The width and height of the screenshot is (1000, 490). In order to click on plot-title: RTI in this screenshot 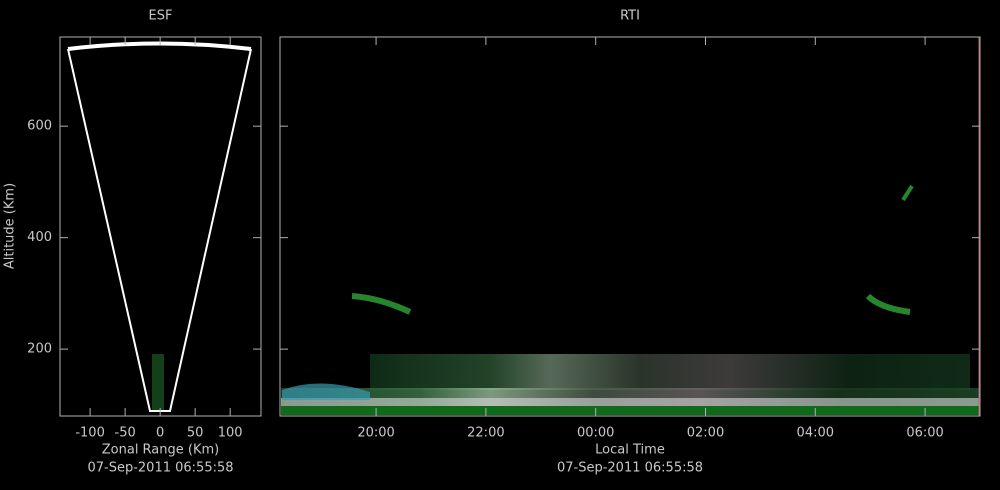, I will do `click(630, 16)`.